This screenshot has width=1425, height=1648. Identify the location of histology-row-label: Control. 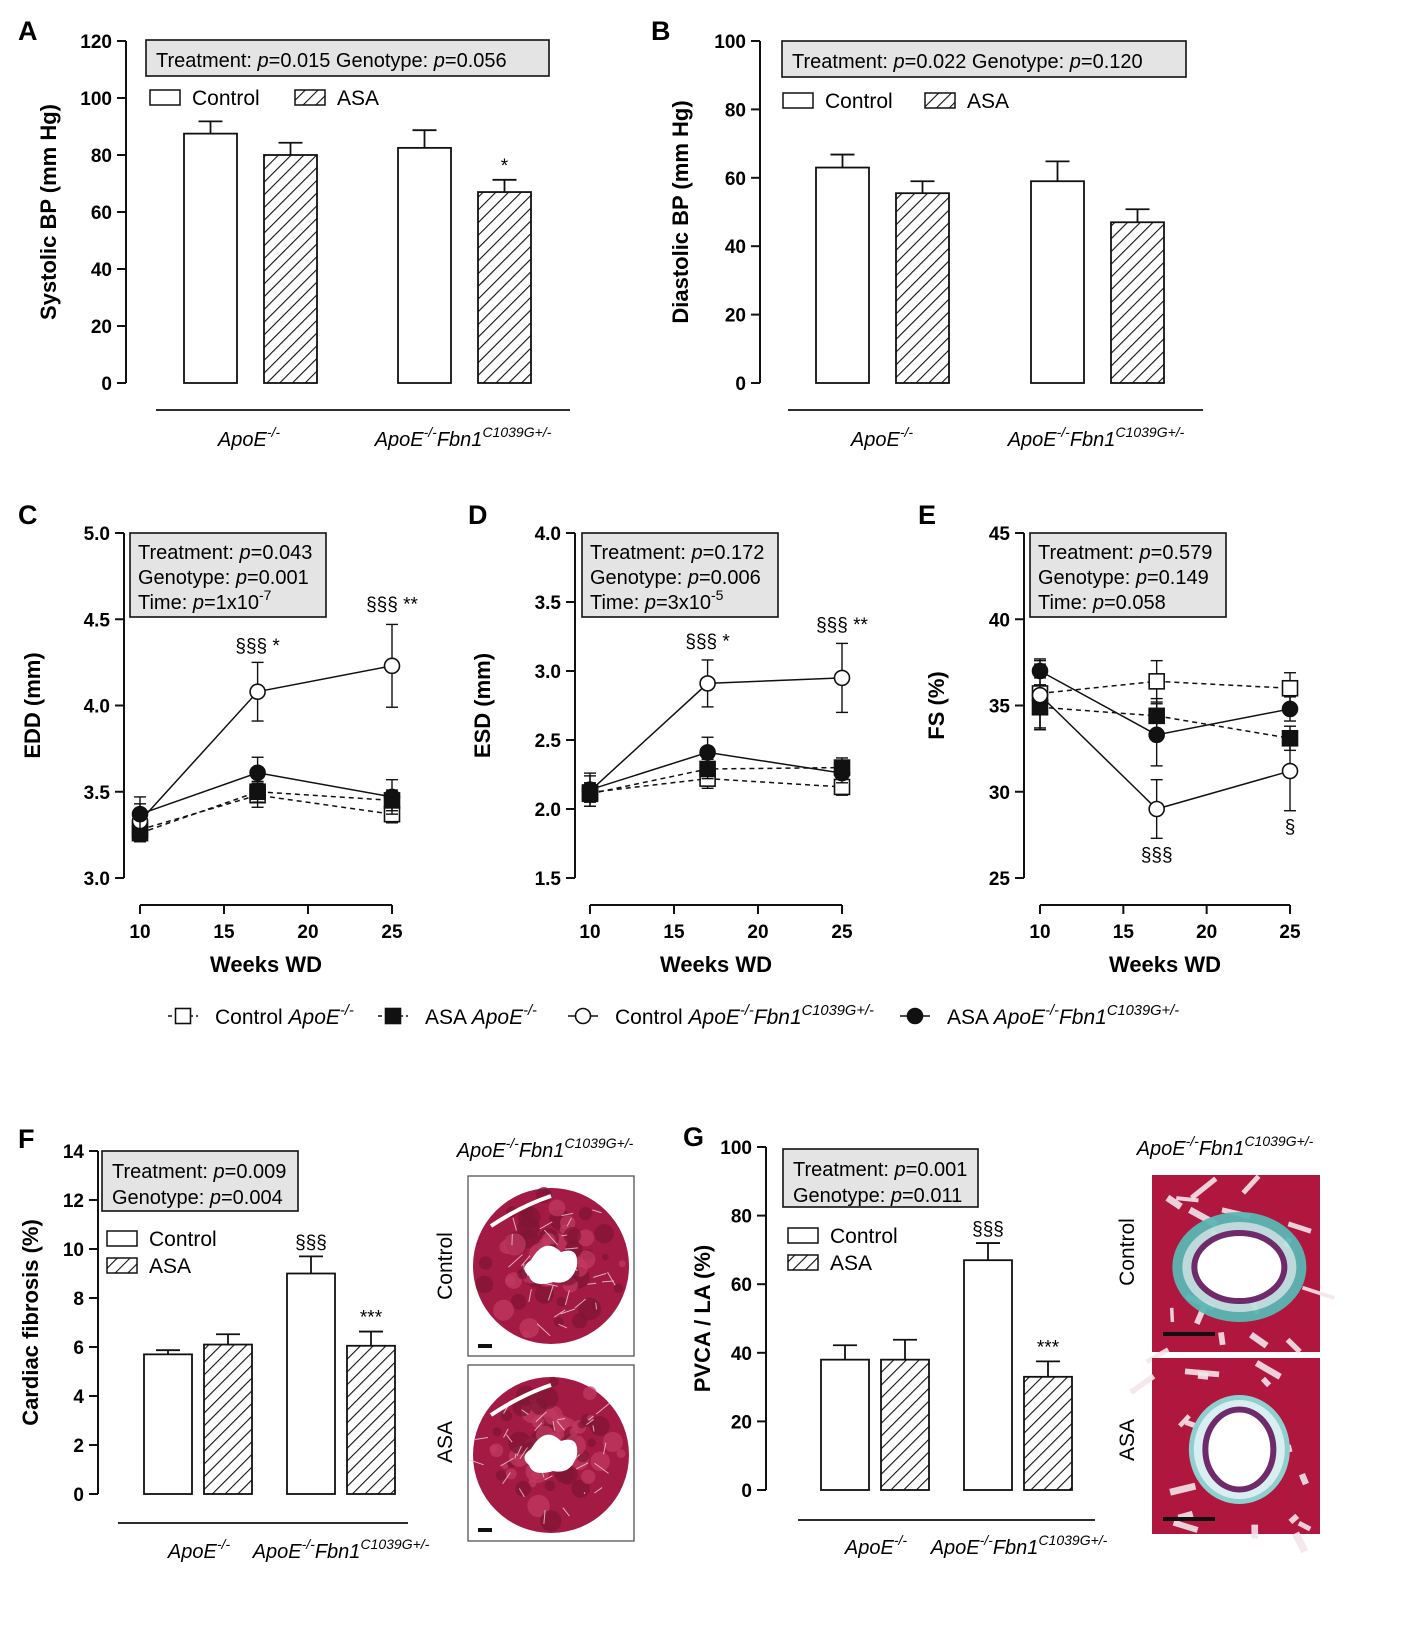
(445, 1266).